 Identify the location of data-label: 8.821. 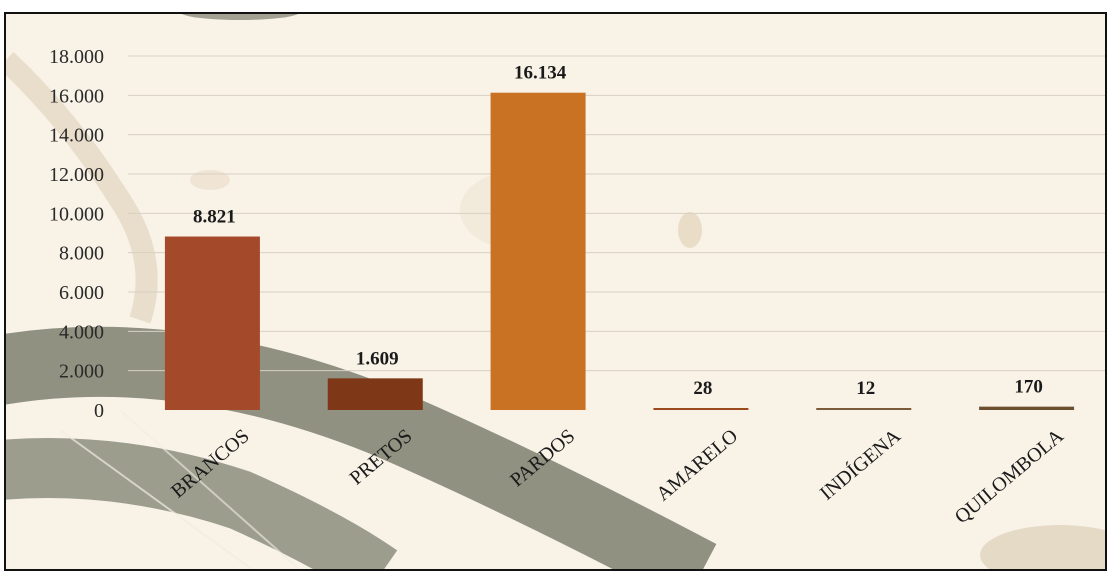
(214, 217).